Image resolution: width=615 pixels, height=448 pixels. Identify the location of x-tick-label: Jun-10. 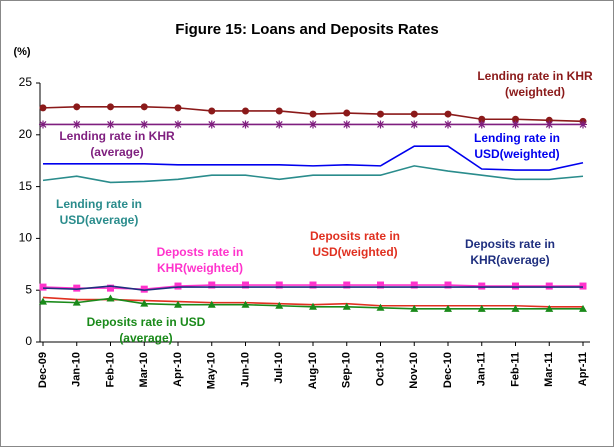
(245, 369).